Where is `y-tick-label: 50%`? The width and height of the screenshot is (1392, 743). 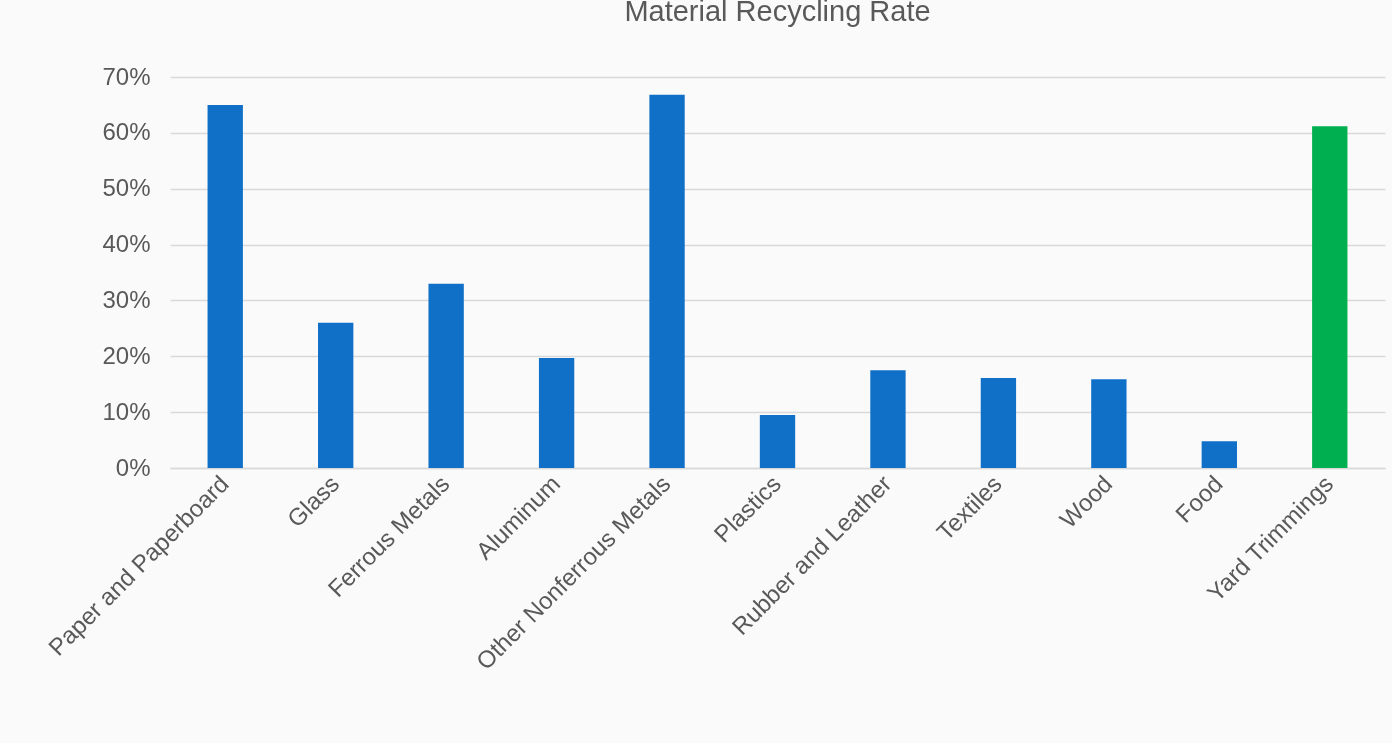 y-tick-label: 50% is located at coordinates (126, 188).